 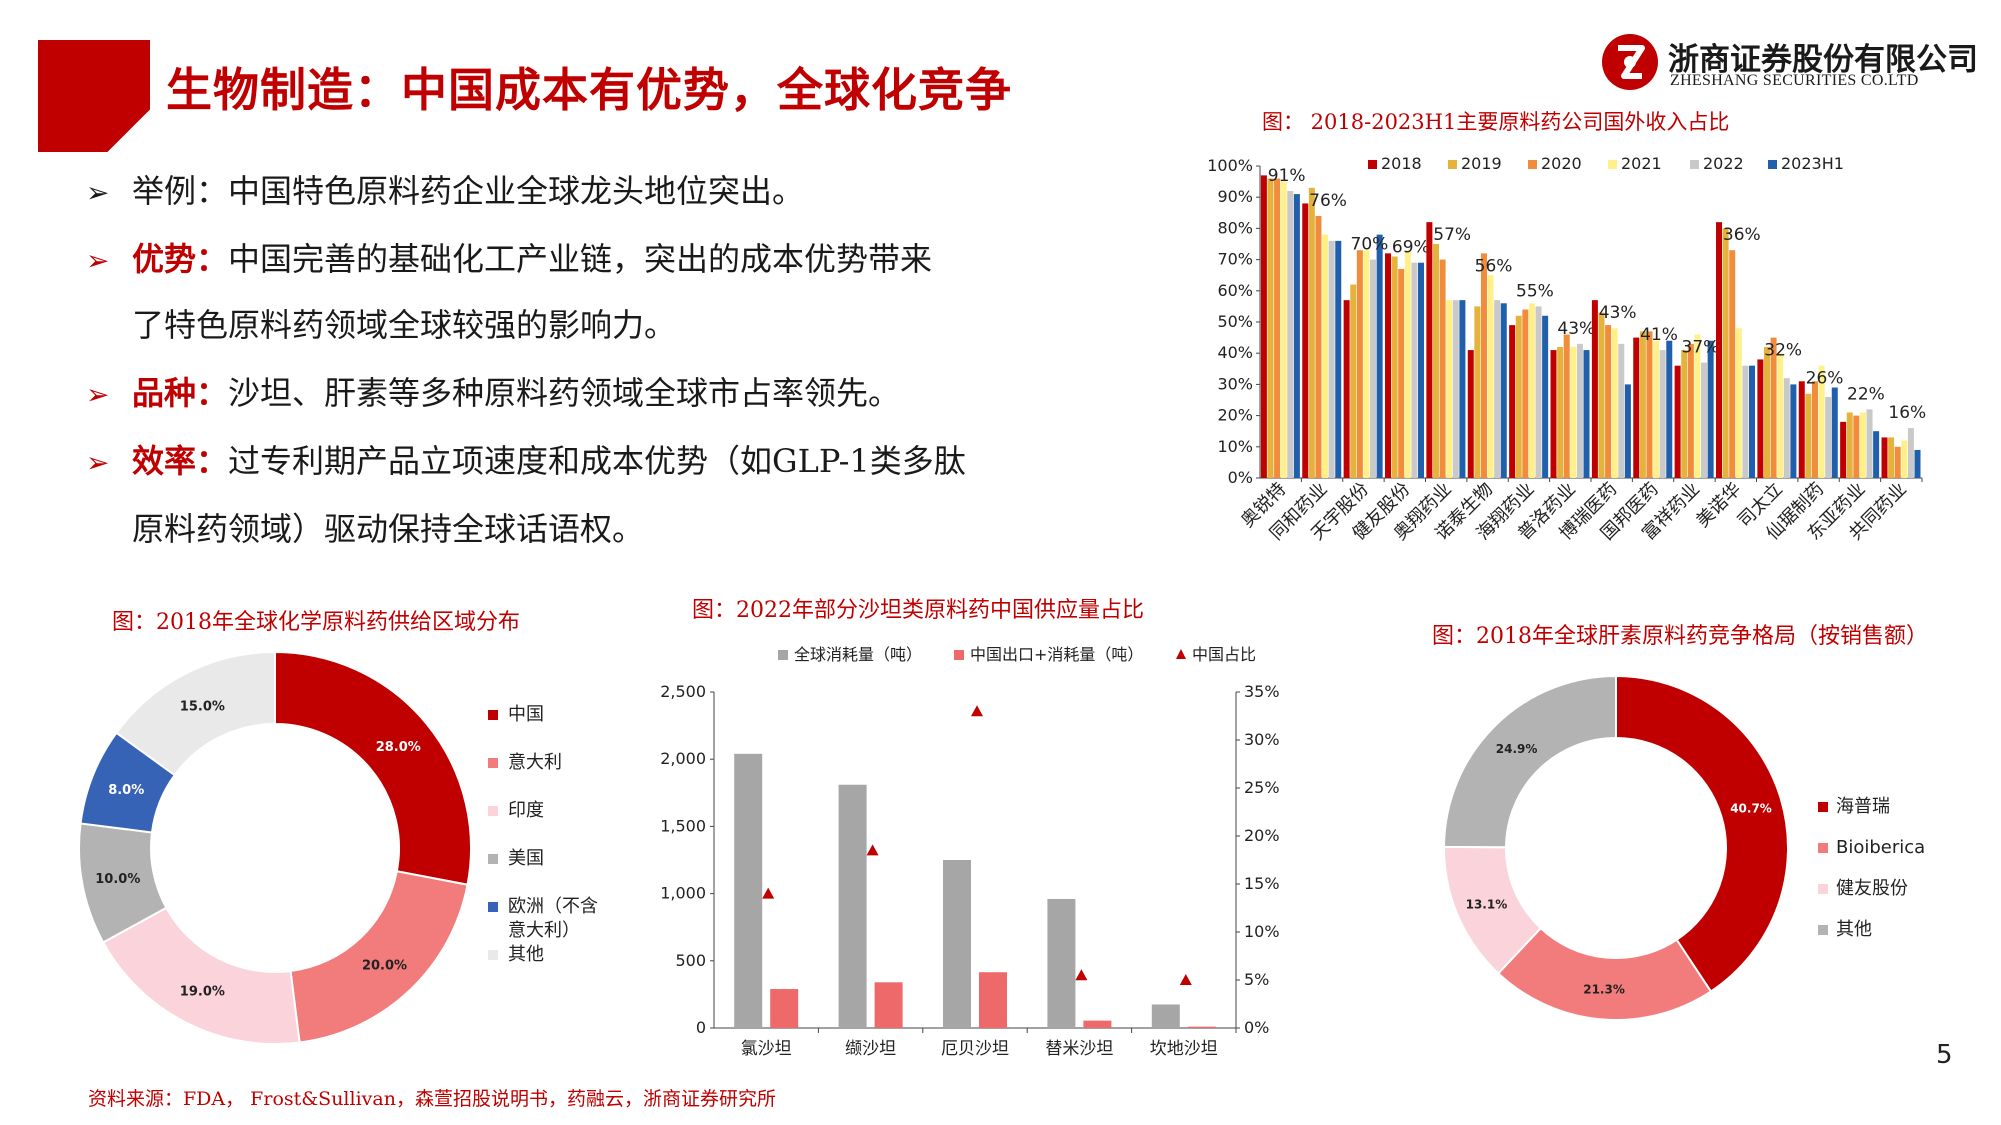 I want to click on legend-label-全球消耗量（吨）: 全球消耗量（吨）, so click(x=858, y=654).